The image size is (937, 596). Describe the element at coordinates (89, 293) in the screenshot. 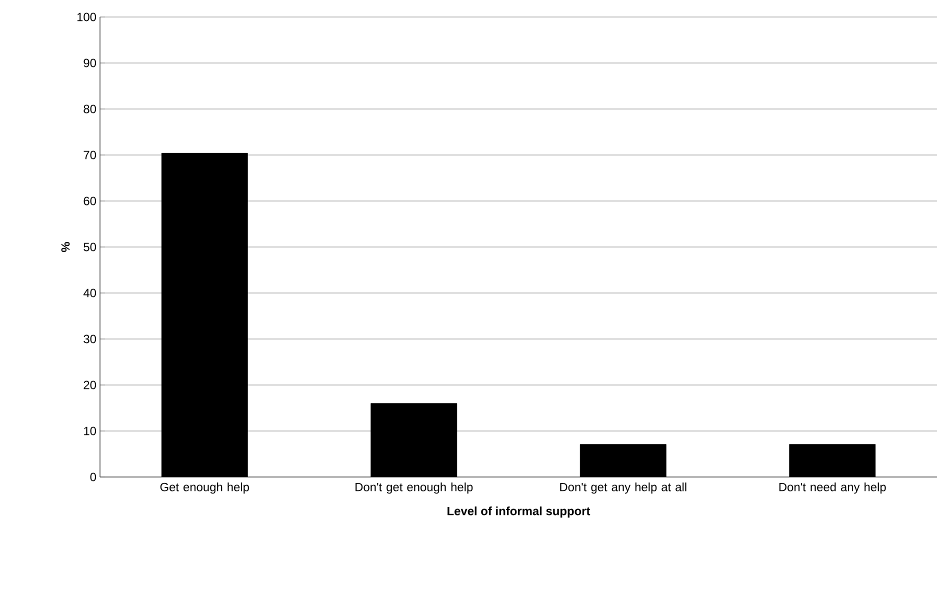

I see `y-tick-label: 40` at that location.